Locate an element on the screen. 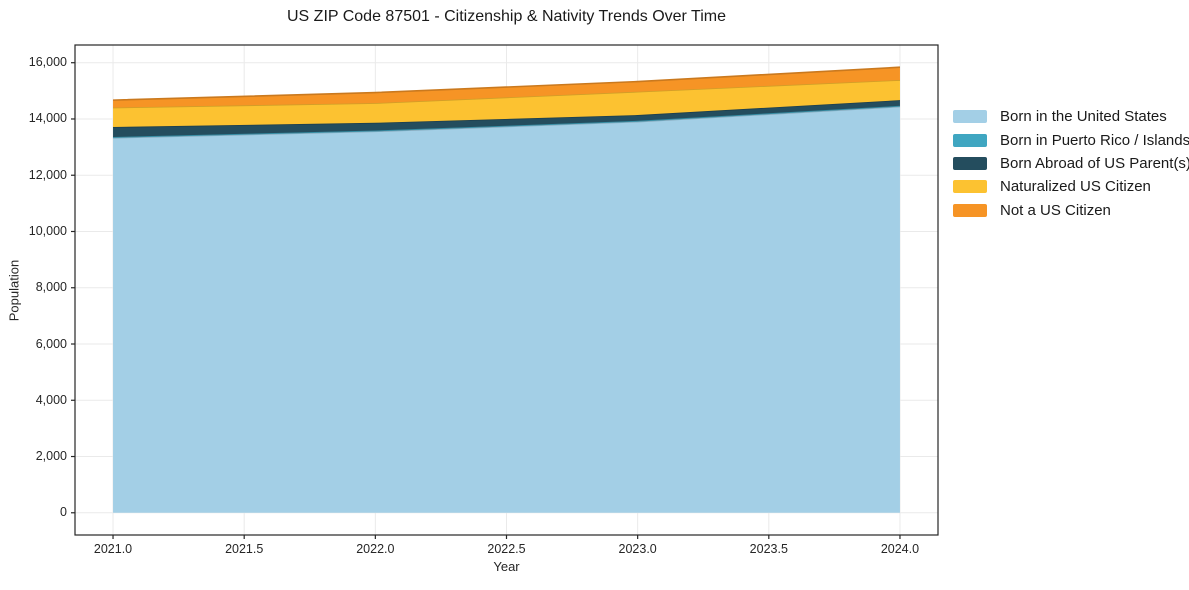 The image size is (1189, 590). legend-label: Naturalized US Citizen is located at coordinates (1075, 187).